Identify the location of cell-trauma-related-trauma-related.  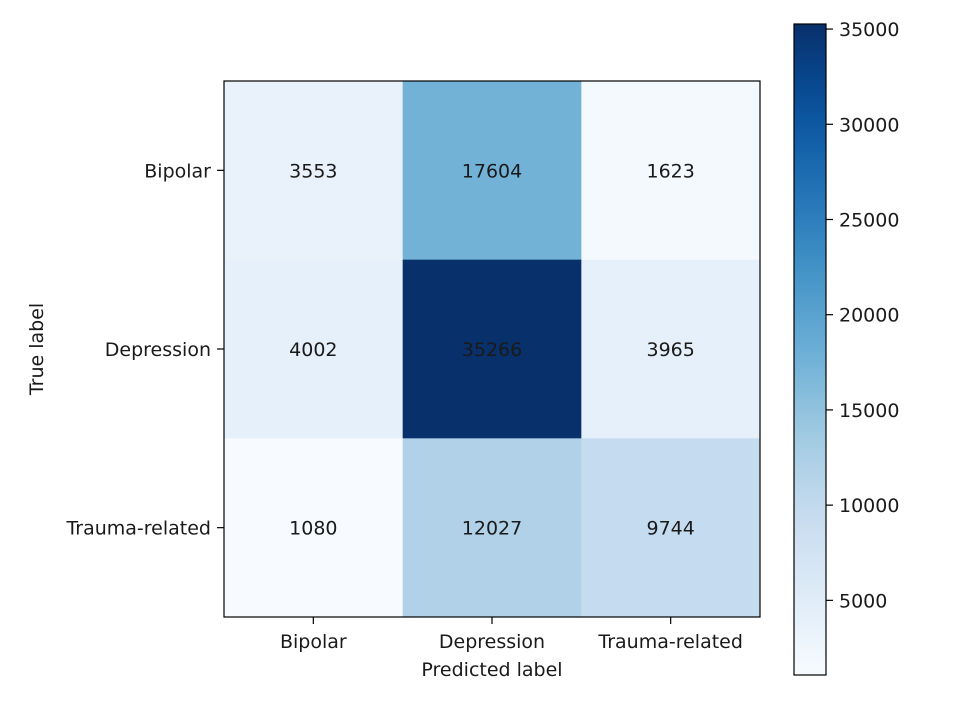
(671, 528).